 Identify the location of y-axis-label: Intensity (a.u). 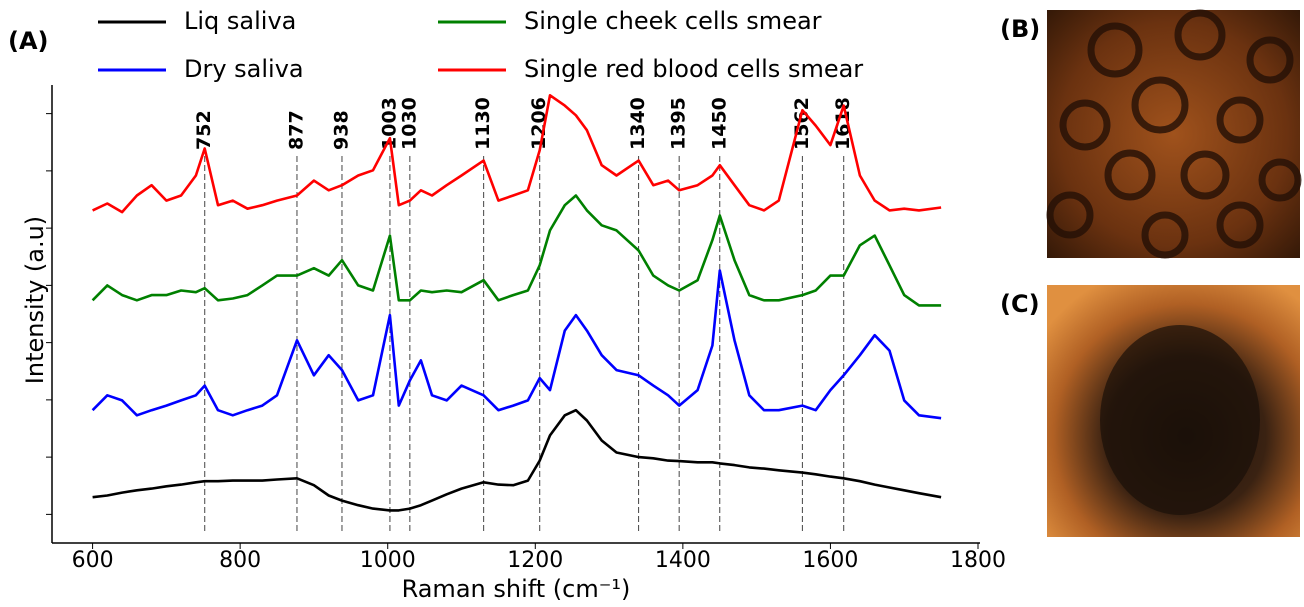
(35, 300).